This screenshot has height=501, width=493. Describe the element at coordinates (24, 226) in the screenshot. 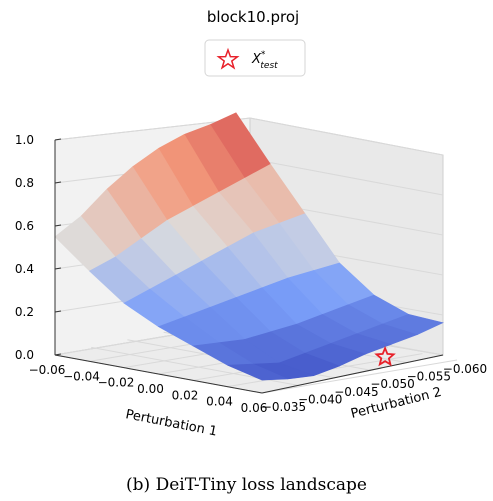

I see `z-tick-label: 0.6` at that location.